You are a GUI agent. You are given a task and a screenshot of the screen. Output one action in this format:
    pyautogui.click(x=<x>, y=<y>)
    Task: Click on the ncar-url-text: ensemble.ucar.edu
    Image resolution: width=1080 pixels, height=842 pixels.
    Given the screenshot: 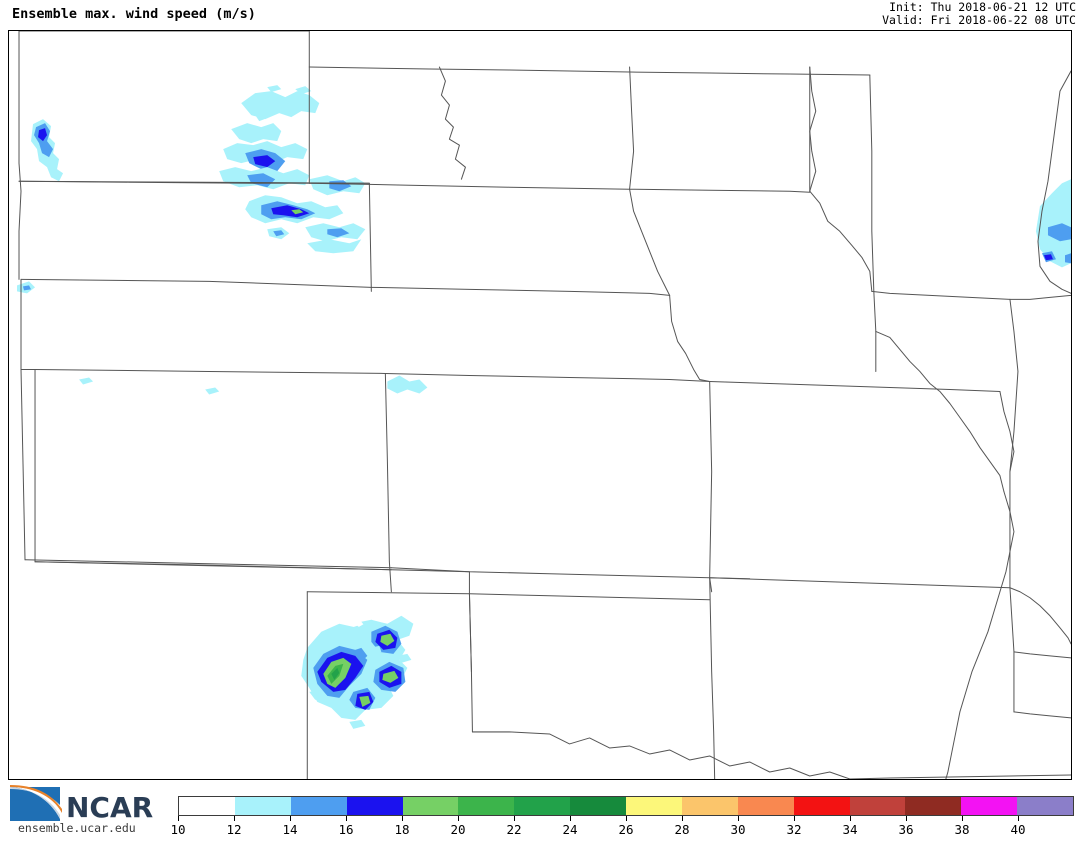 What is the action you would take?
    pyautogui.click(x=77, y=828)
    